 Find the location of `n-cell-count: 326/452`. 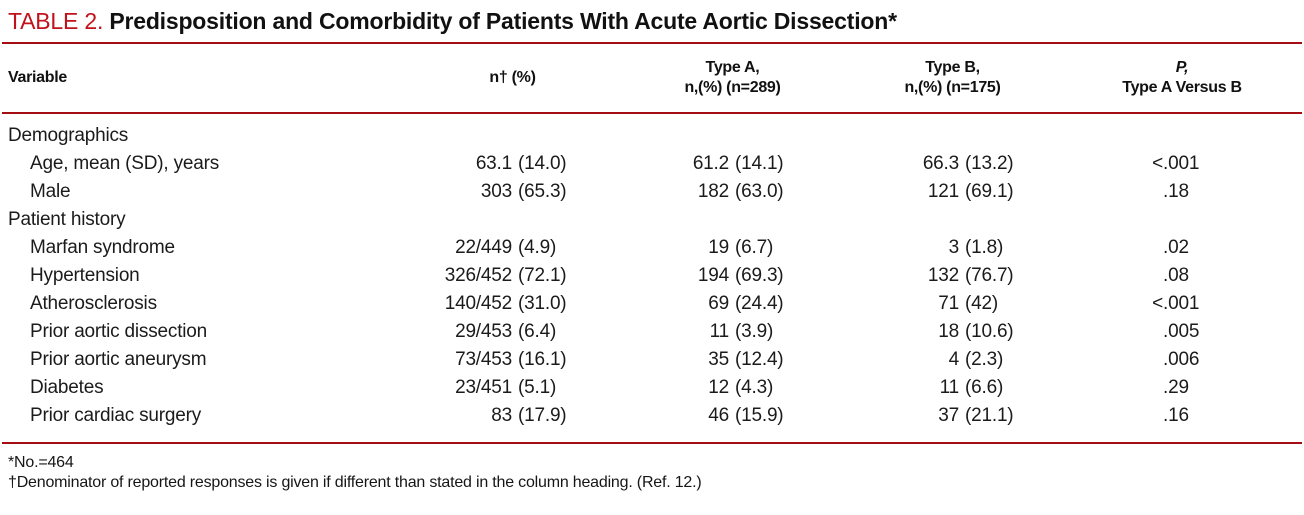

n-cell-count: 326/452 is located at coordinates (478, 275).